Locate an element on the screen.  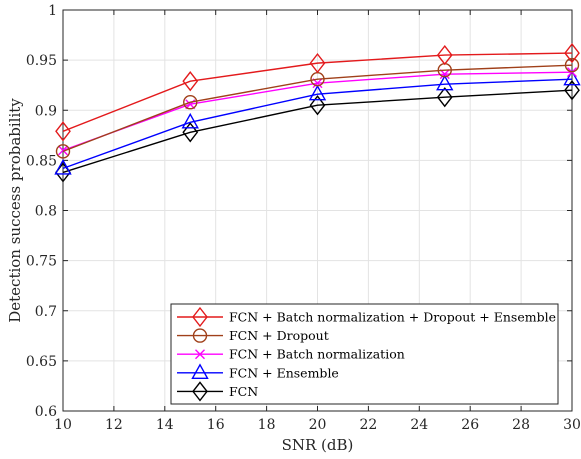
y-tick-label: 0.85 is located at coordinates (41, 161).